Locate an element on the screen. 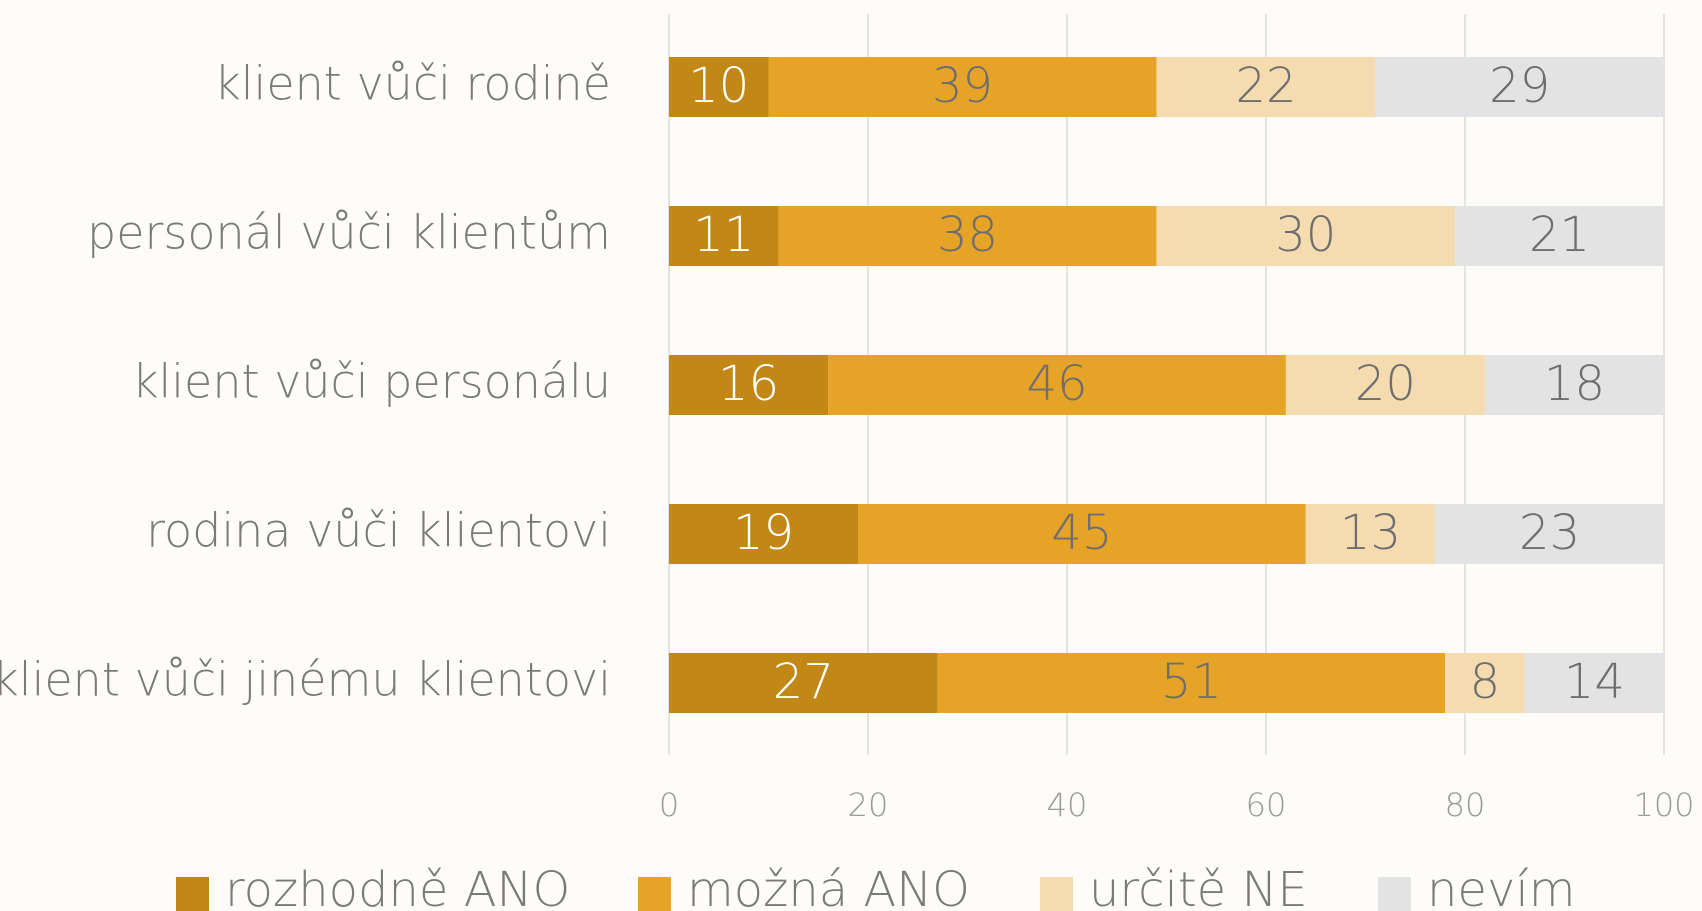 The image size is (1702, 911). data-label: 11 is located at coordinates (723, 235).